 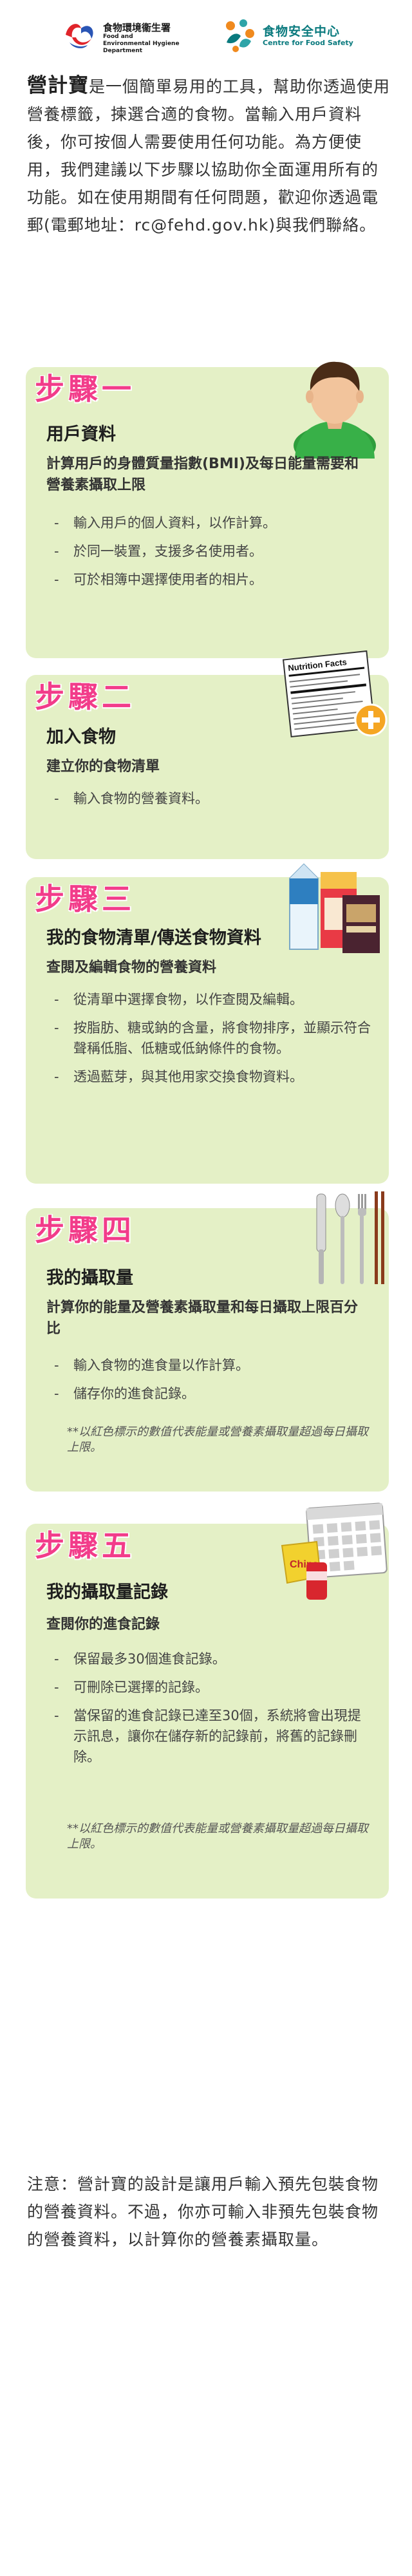 What do you see at coordinates (103, 767) in the screenshot?
I see `step-2-subtitle: 建立你的食物清單` at bounding box center [103, 767].